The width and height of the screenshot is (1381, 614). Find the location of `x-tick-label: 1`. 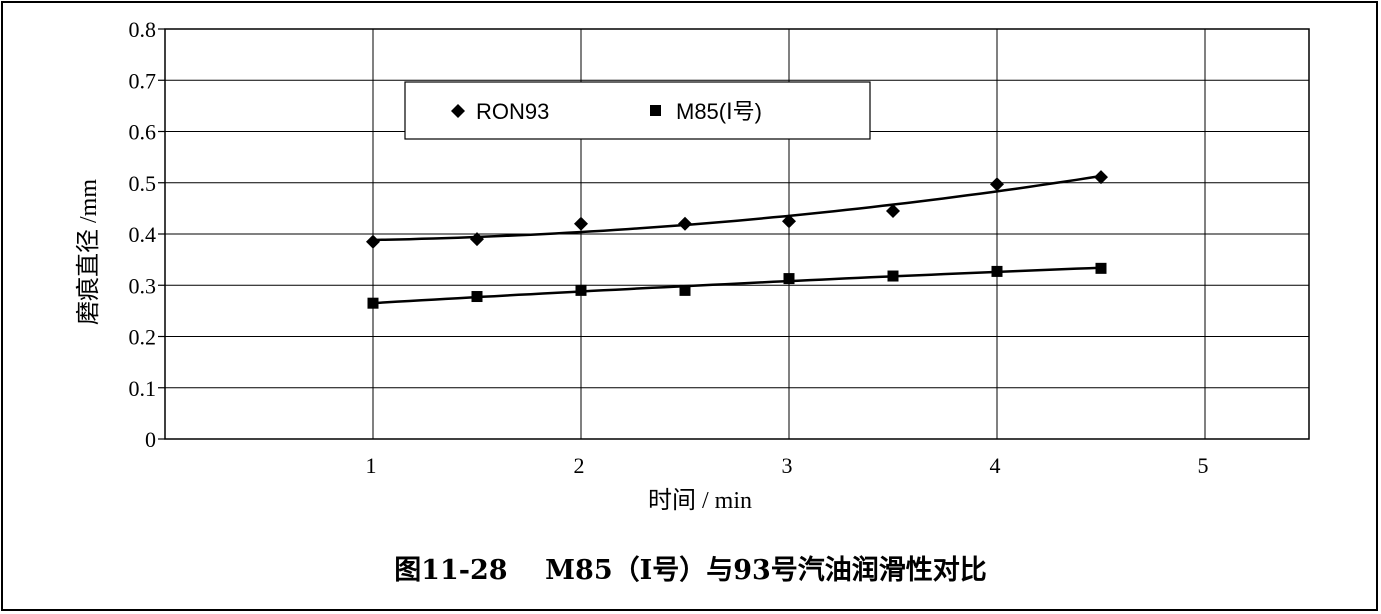

x-tick-label: 1 is located at coordinates (371, 465).